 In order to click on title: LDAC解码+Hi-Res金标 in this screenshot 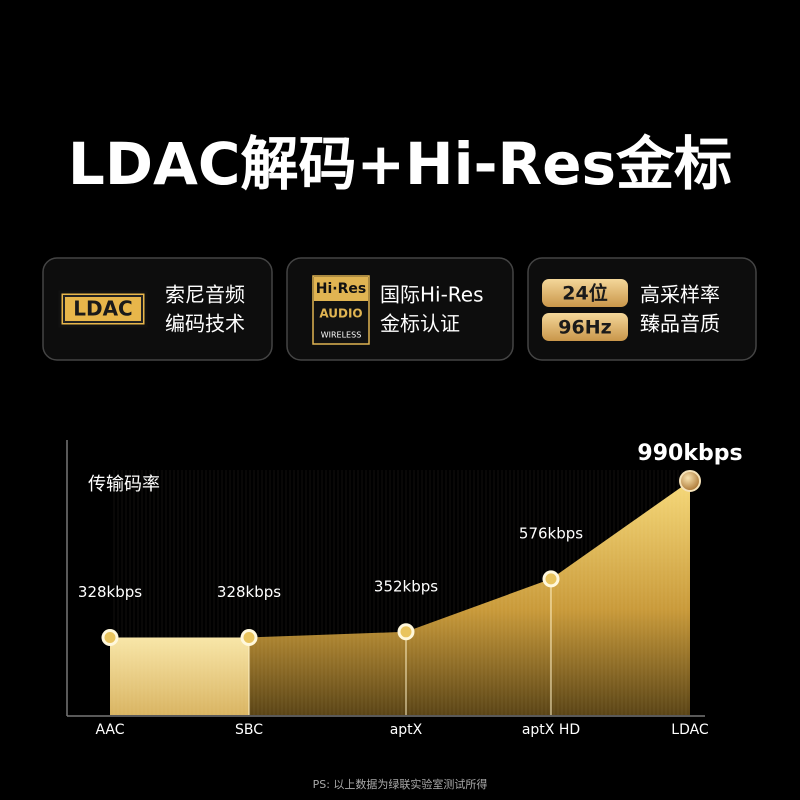, I will do `click(400, 164)`.